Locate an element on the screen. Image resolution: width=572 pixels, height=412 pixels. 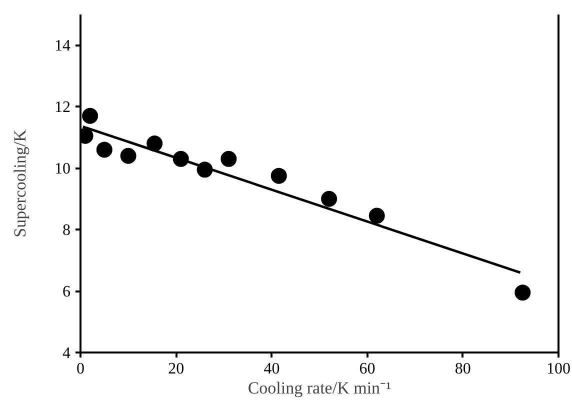
y-axis-title: Supercooling/K is located at coordinates (20, 183).